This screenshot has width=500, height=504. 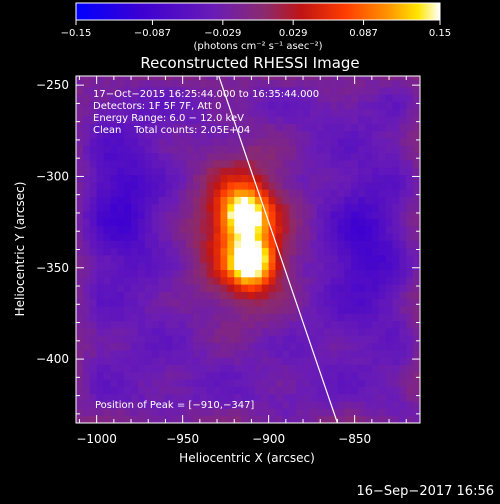 What do you see at coordinates (20, 249) in the screenshot?
I see `y-axis-title: Heliocentric Y (arcsec)` at bounding box center [20, 249].